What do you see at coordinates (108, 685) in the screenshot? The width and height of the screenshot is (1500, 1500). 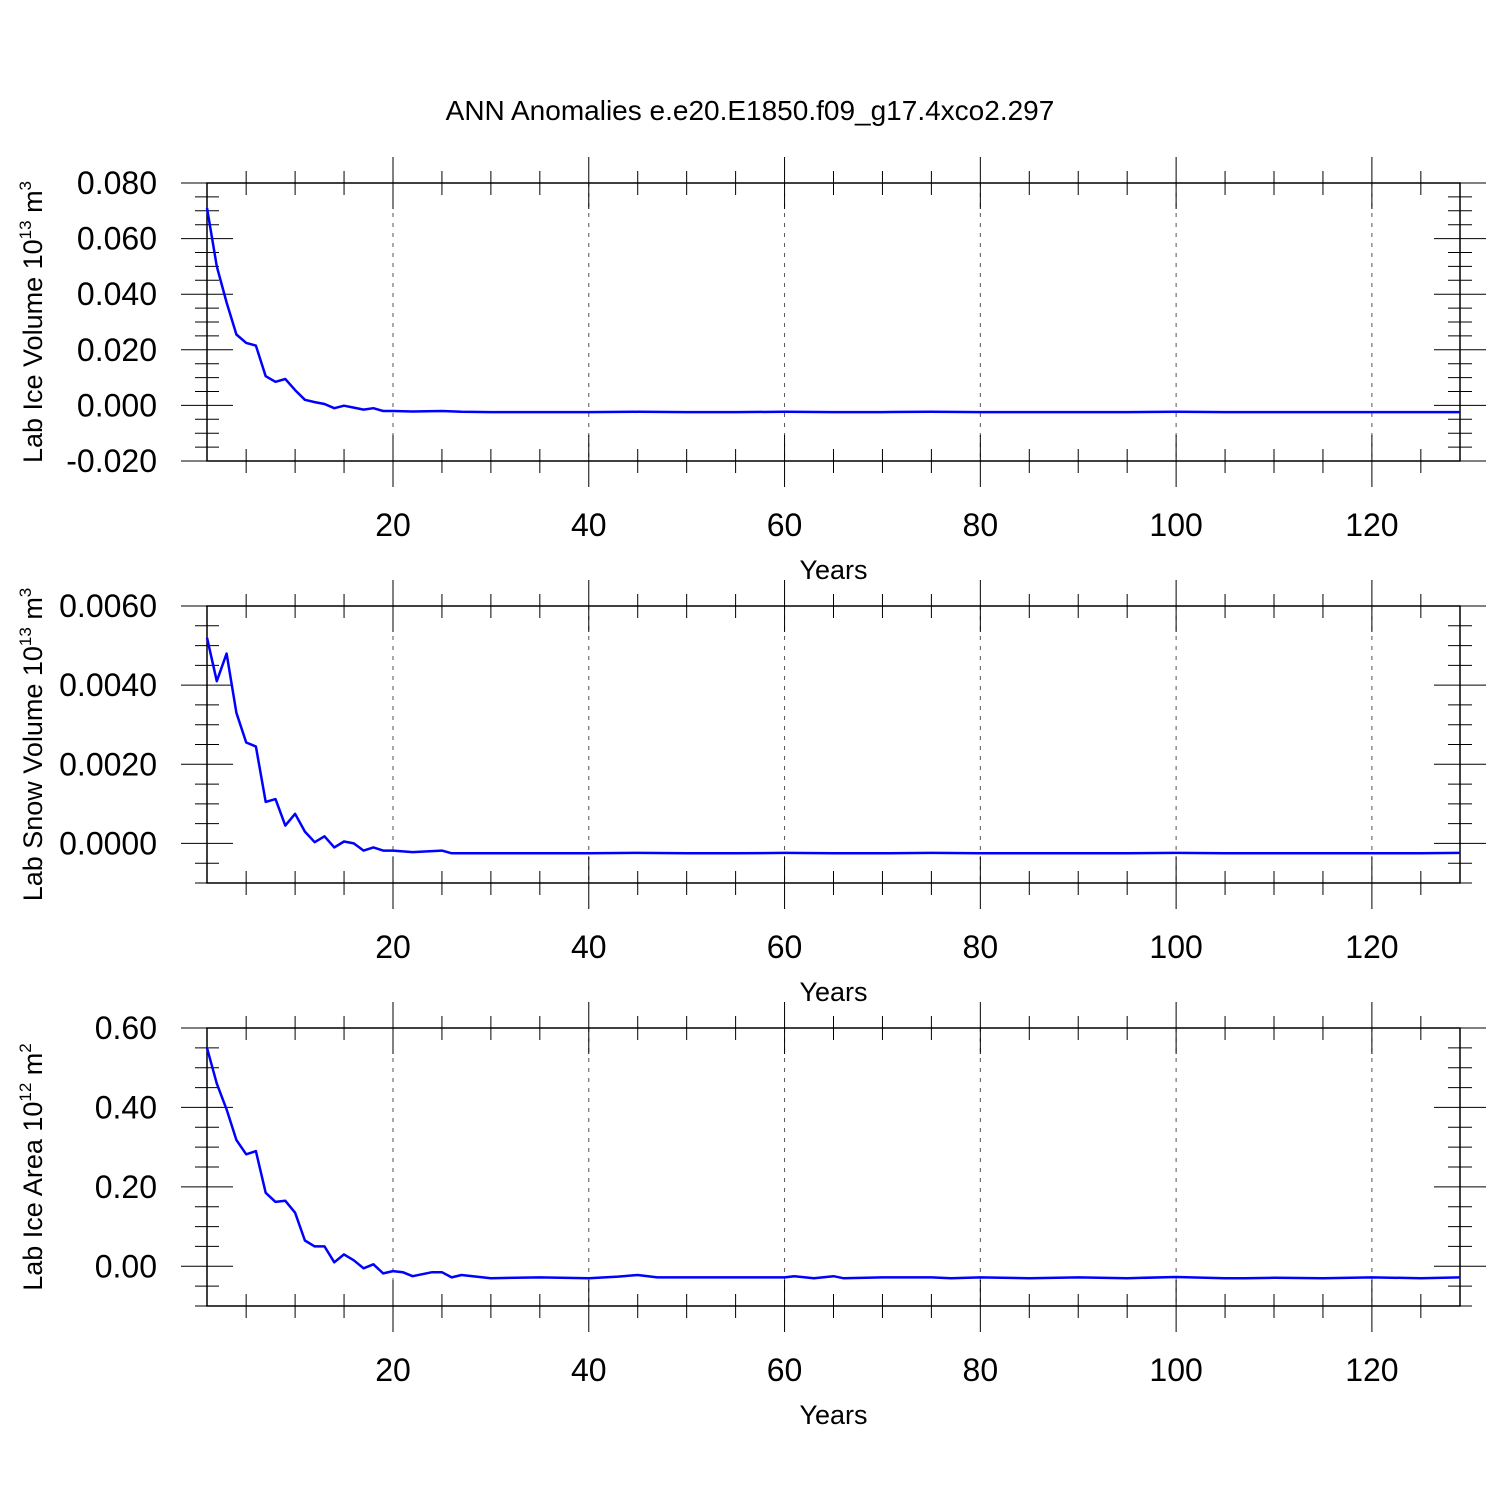 I see `y-tick-label: 0.0040` at bounding box center [108, 685].